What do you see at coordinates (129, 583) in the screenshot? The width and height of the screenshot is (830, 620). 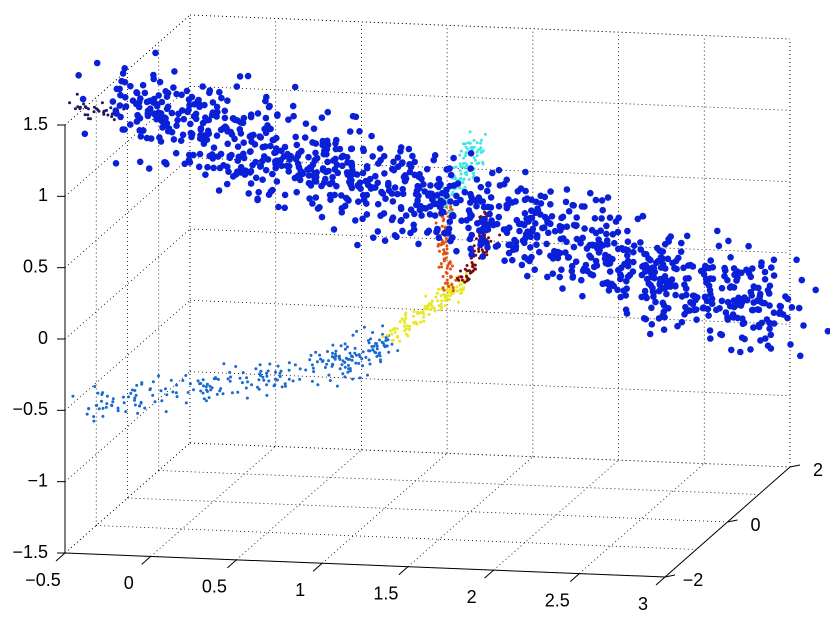 I see `x-tick-label: 0` at bounding box center [129, 583].